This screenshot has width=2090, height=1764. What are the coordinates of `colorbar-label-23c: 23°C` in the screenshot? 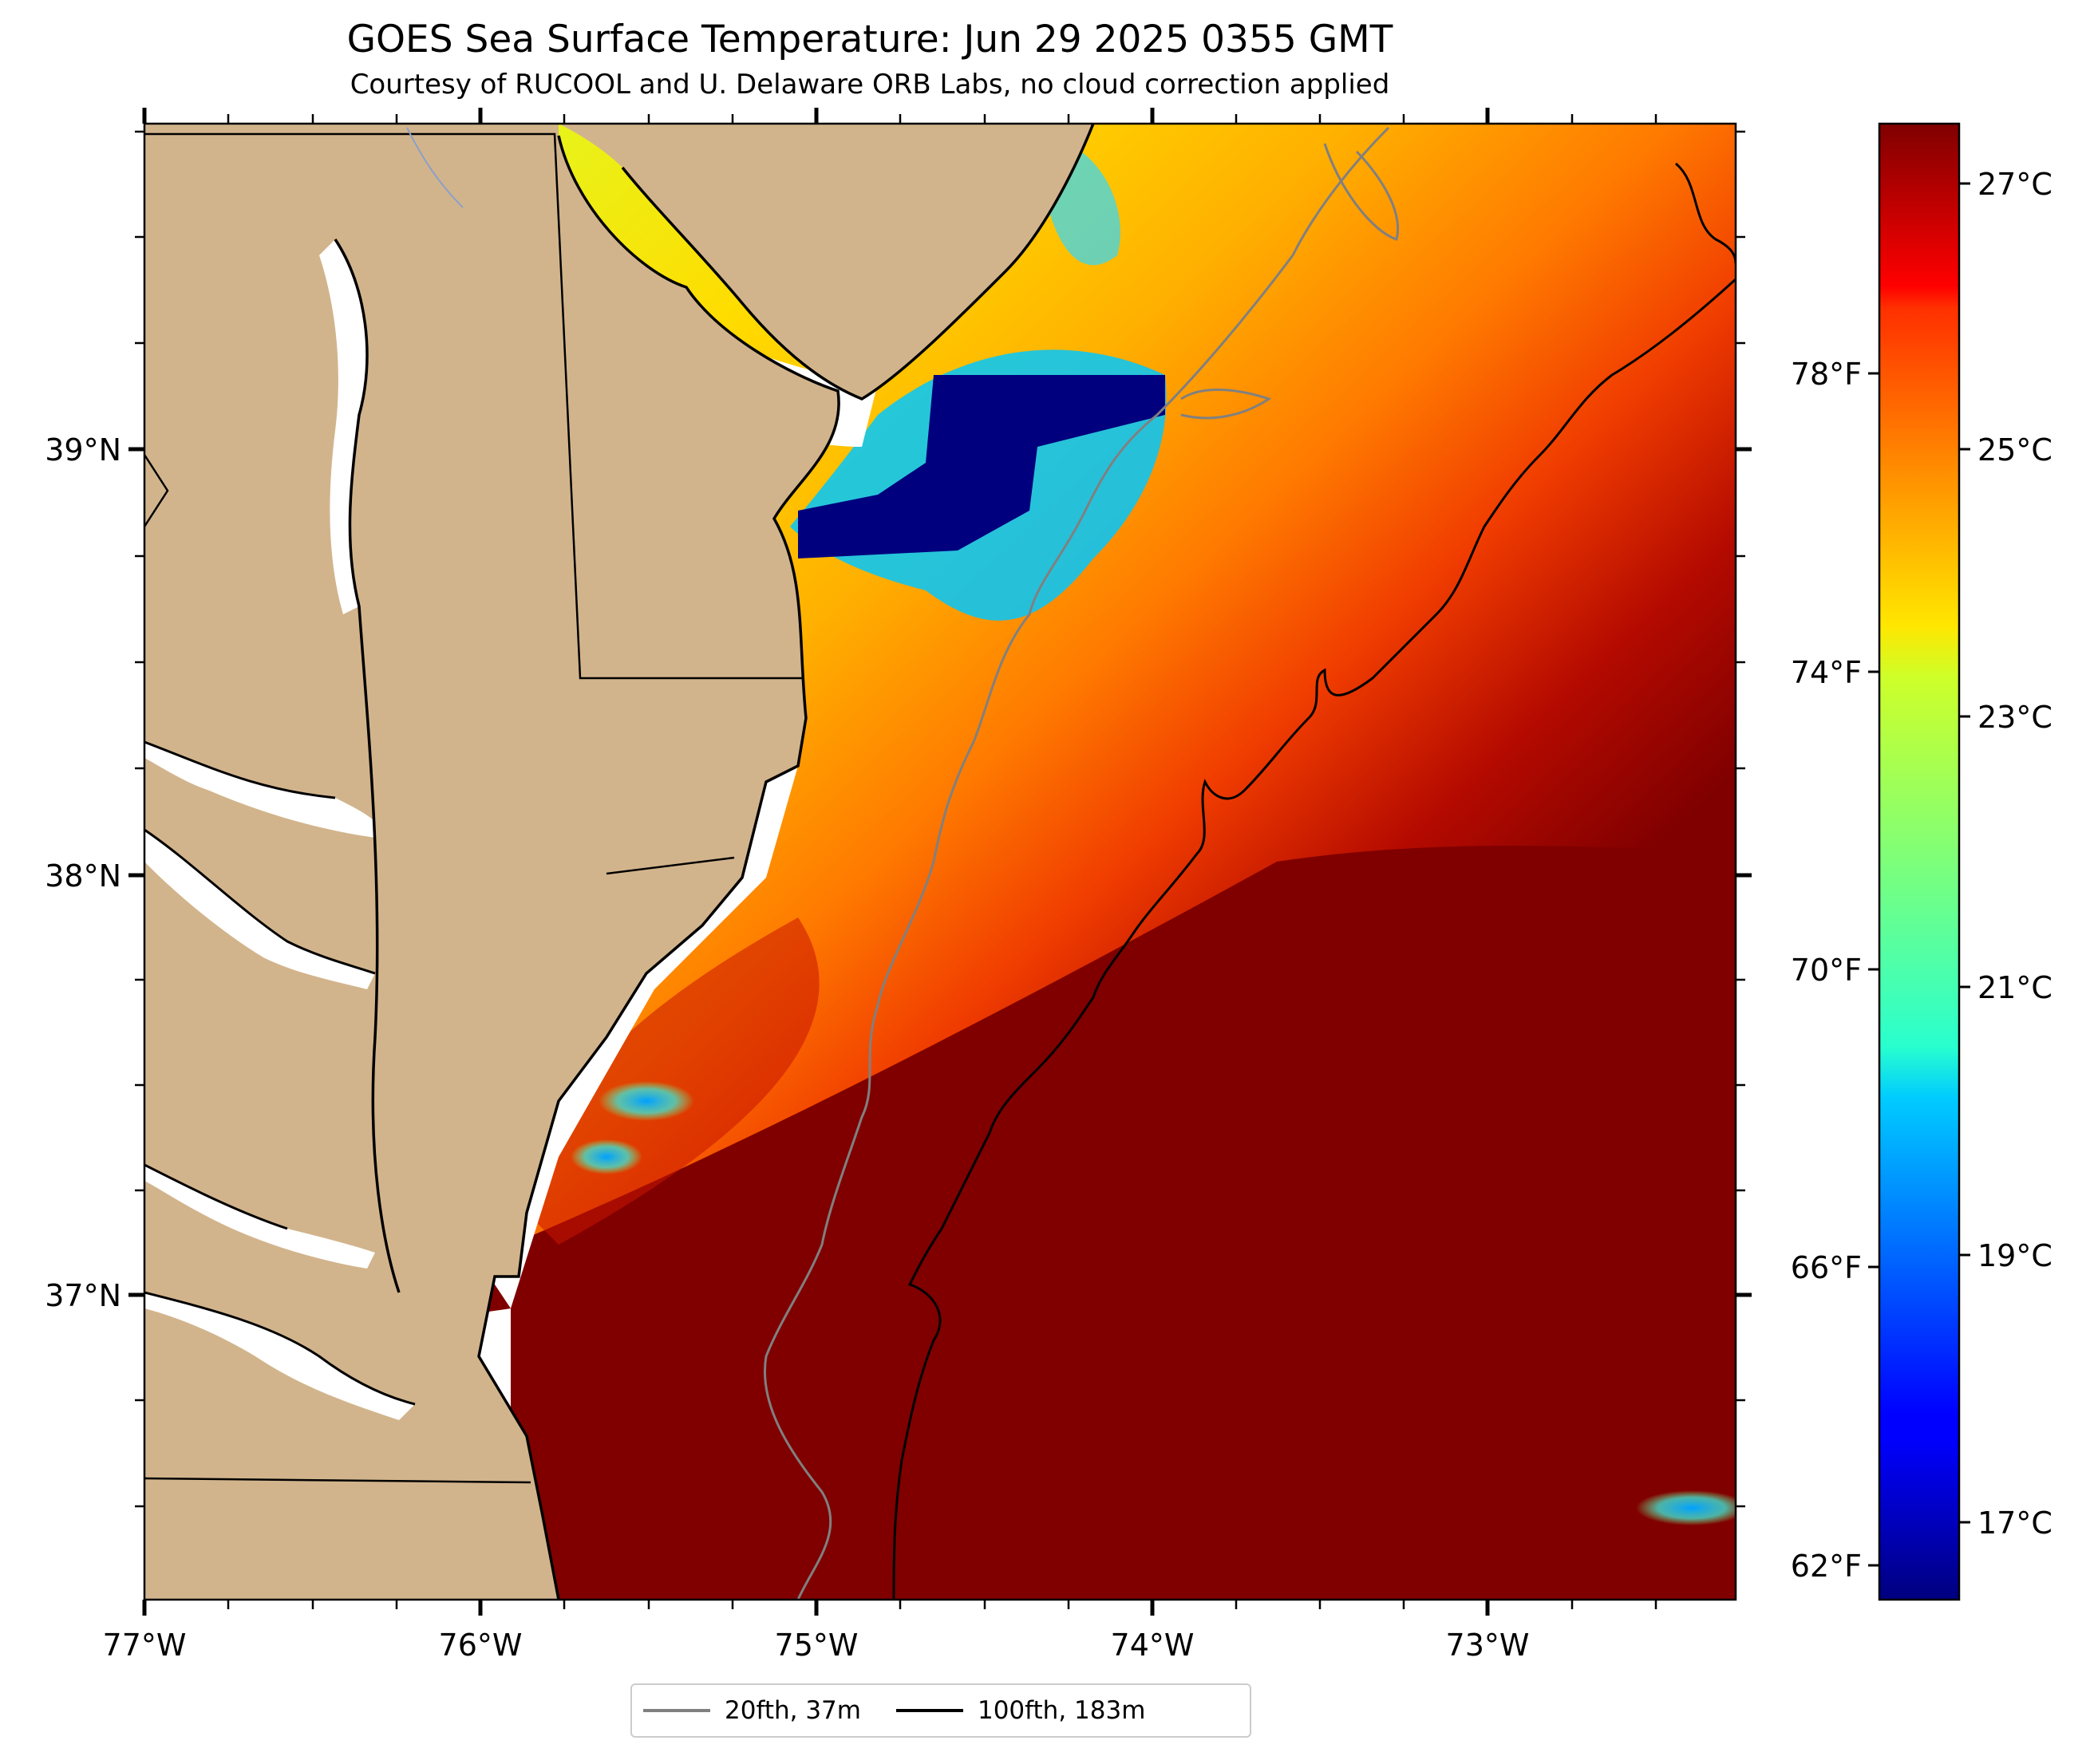 It's located at (2014, 717).